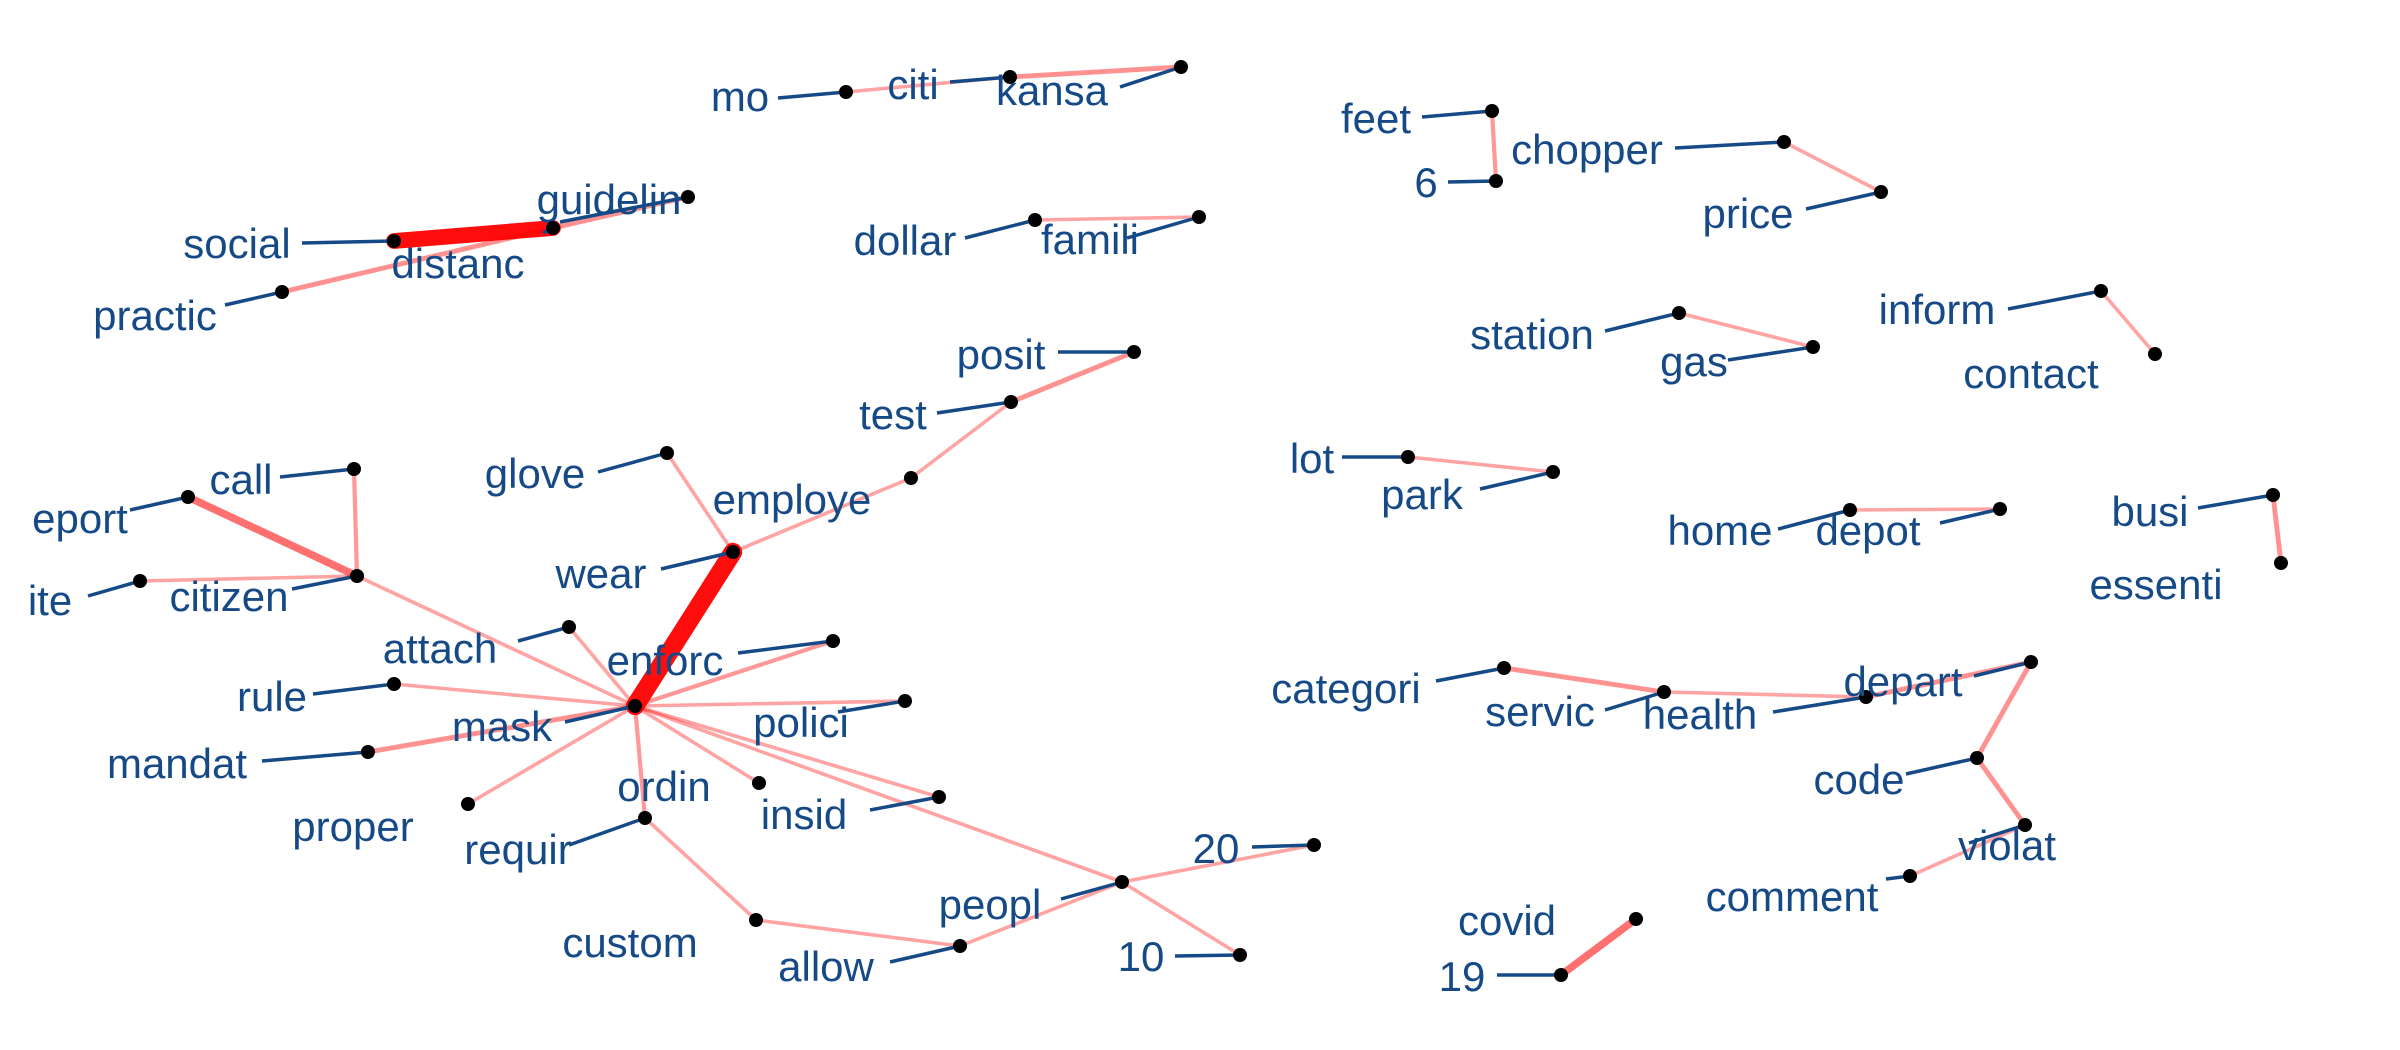  I want to click on leader-line-test, so click(974, 407).